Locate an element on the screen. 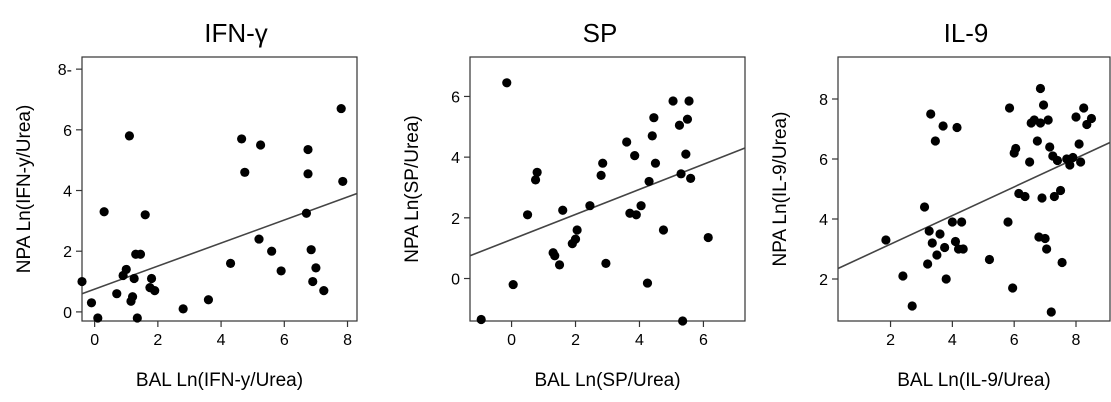 The width and height of the screenshot is (1111, 402). x-tick-label-sp: 4 is located at coordinates (639, 340).